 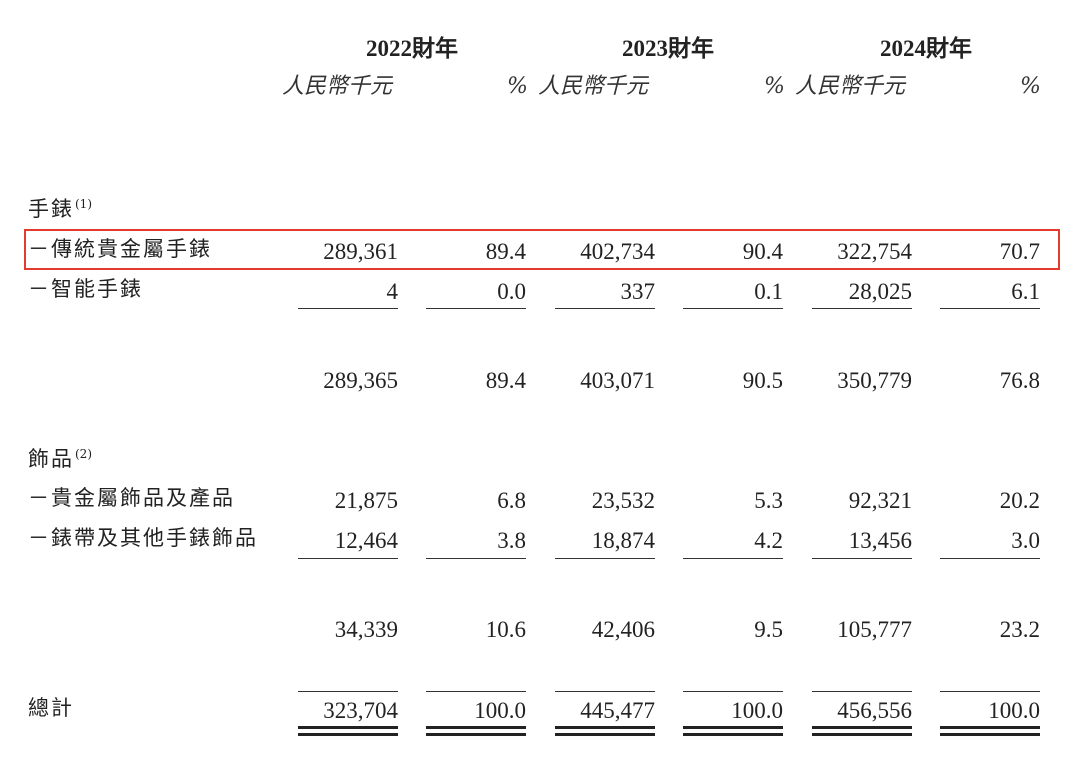 What do you see at coordinates (511, 291) in the screenshot?
I see `cell-value: 0.0` at bounding box center [511, 291].